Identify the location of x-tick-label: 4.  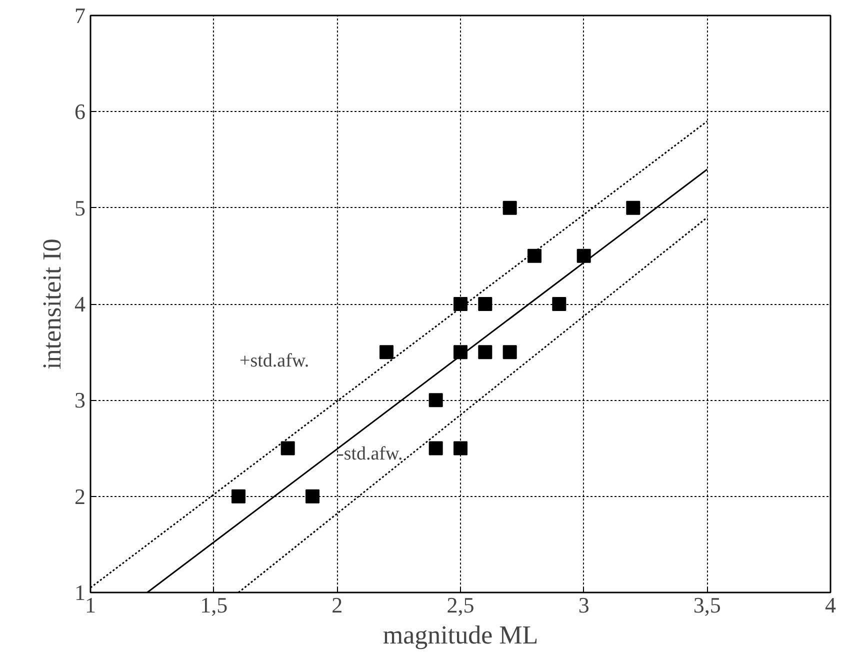
(830, 605).